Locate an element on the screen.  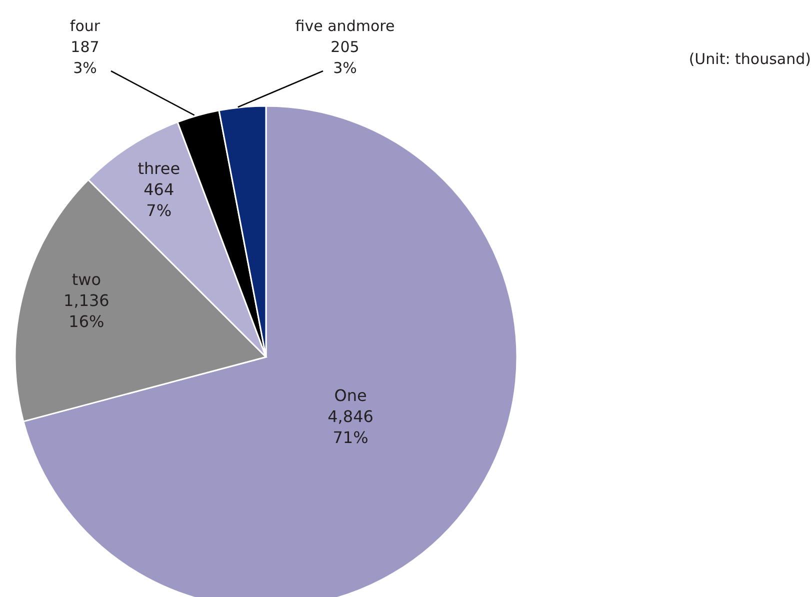
slice-label: two is located at coordinates (87, 280).